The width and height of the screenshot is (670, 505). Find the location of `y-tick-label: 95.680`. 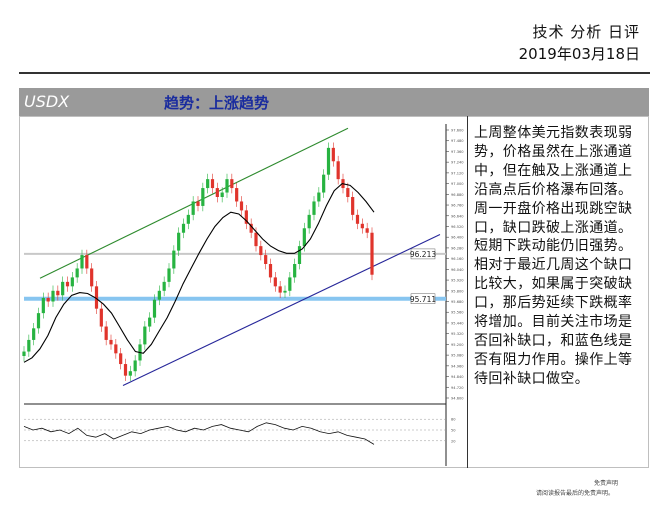

y-tick-label: 95.680 is located at coordinates (457, 302).